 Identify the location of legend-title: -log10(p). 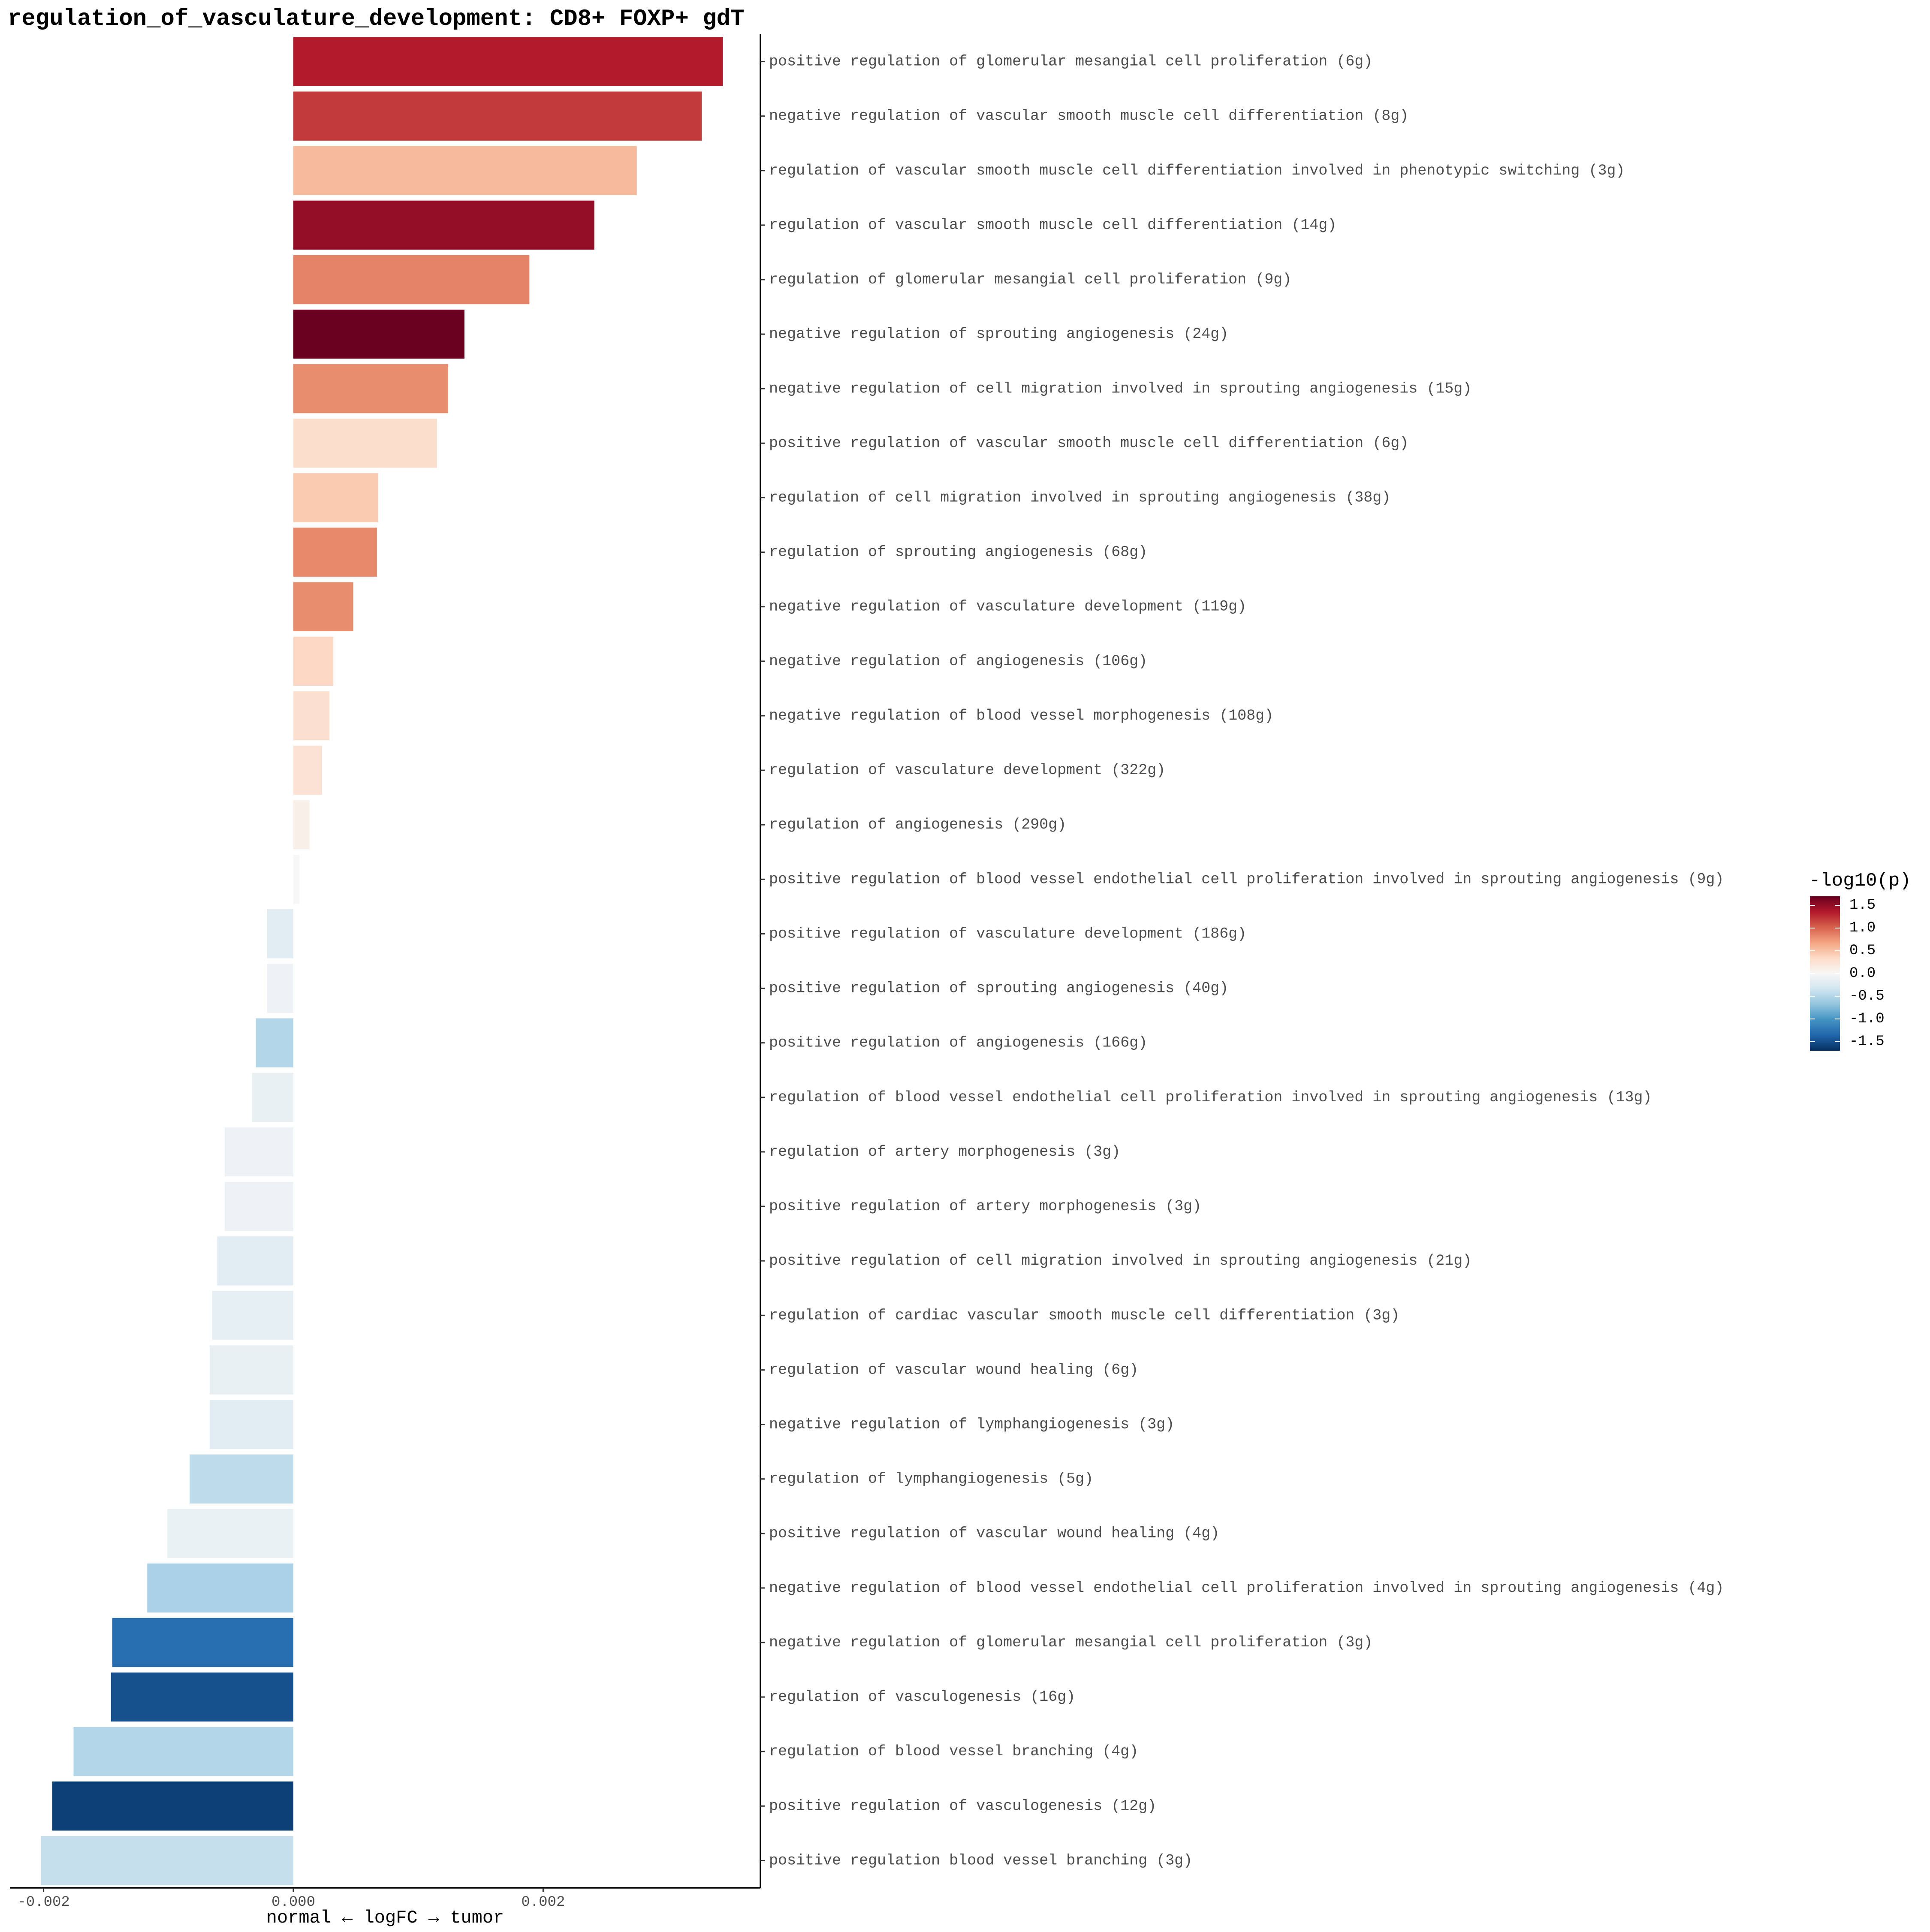
(1860, 881).